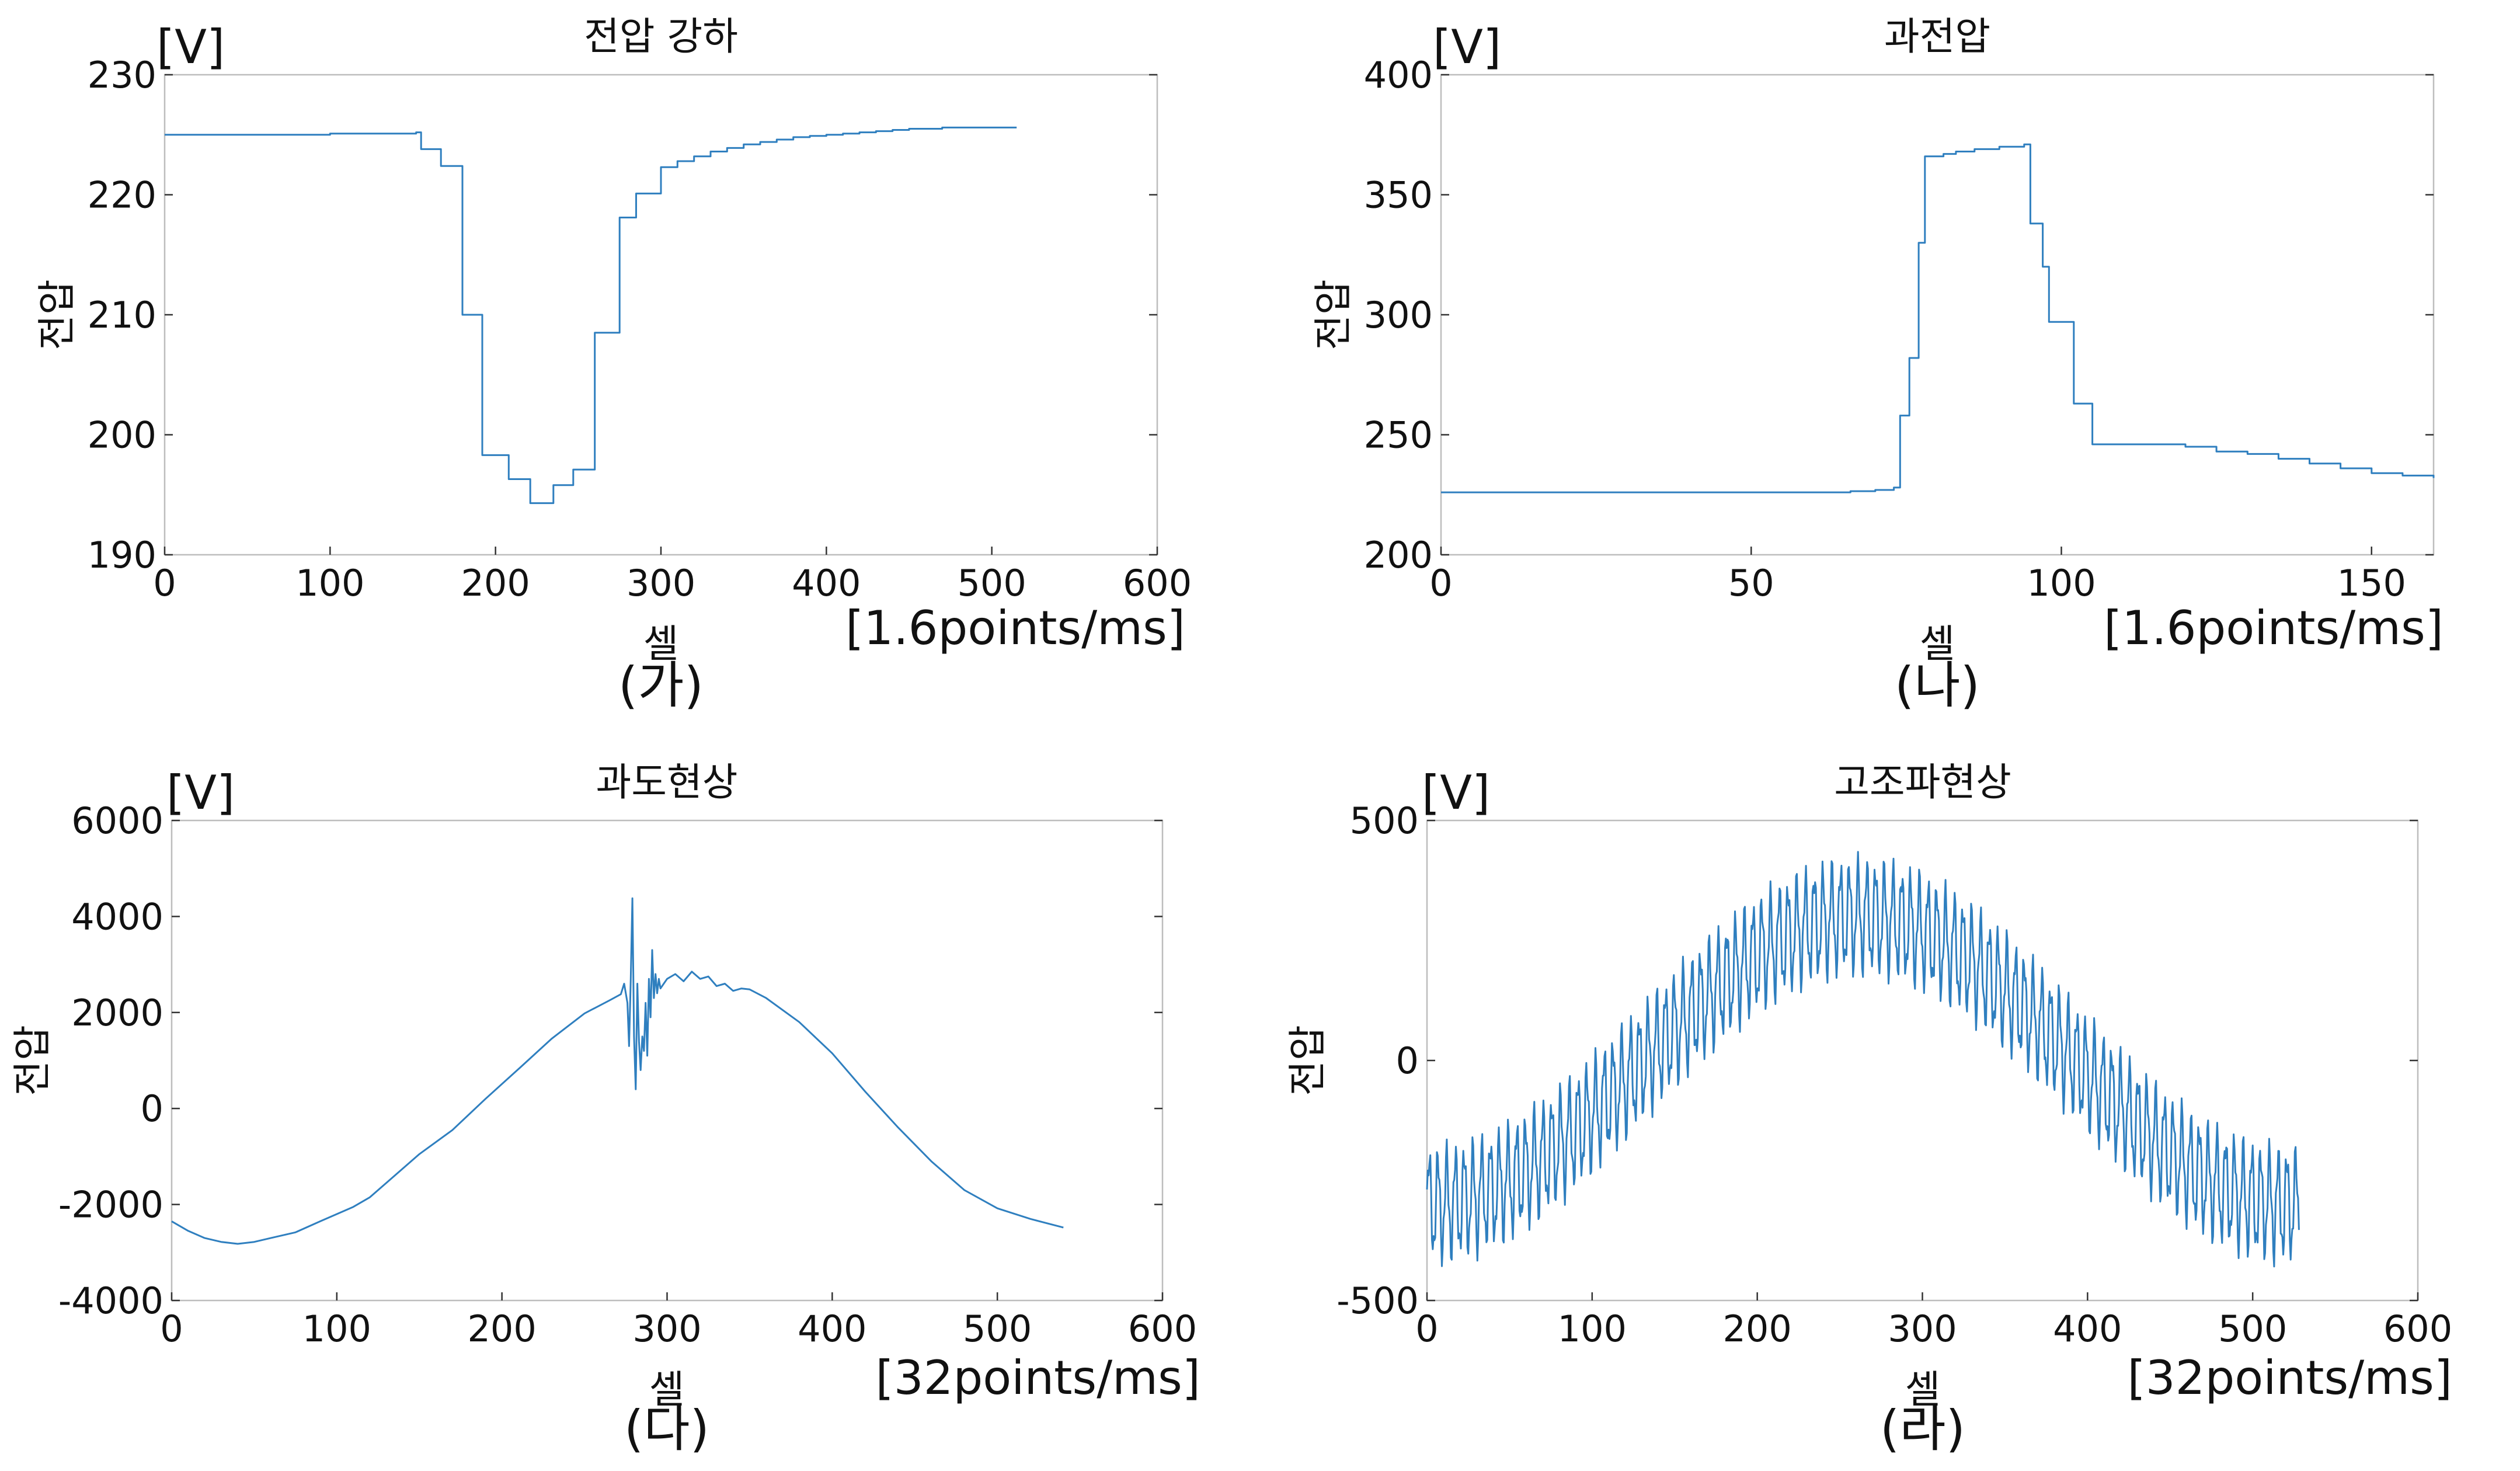  I want to click on y-tick-label: 210, so click(122, 315).